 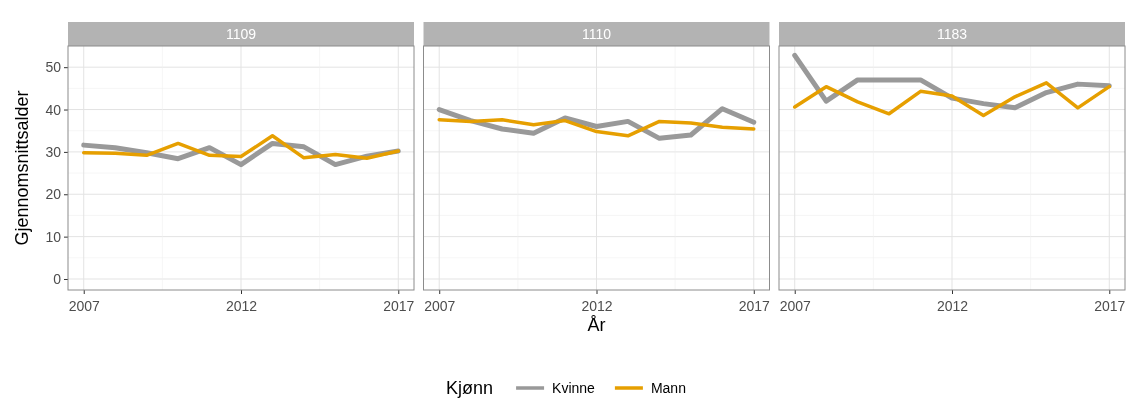 I want to click on line-series, so click(x=241, y=147).